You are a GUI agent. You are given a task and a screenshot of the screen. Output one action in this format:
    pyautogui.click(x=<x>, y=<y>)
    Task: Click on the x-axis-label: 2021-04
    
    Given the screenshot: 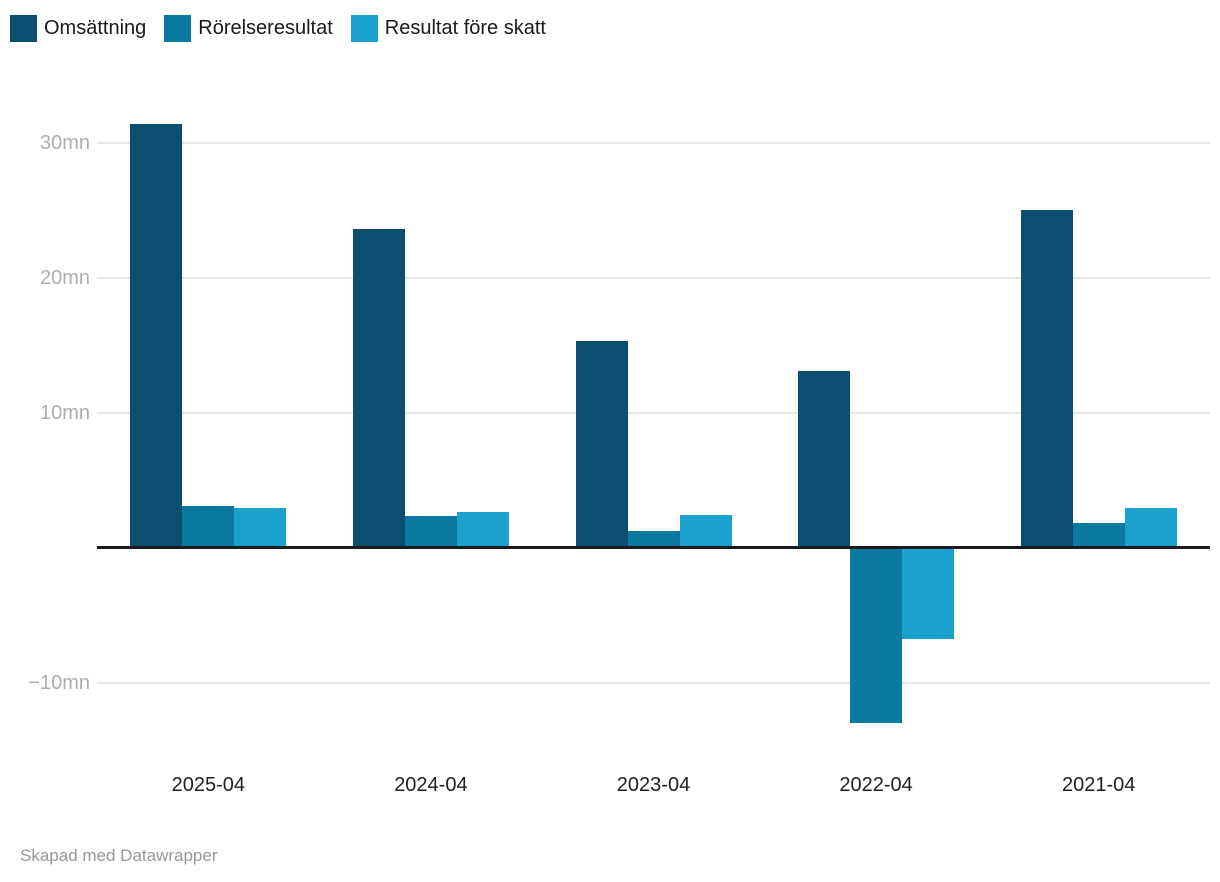 What is the action you would take?
    pyautogui.click(x=1098, y=785)
    